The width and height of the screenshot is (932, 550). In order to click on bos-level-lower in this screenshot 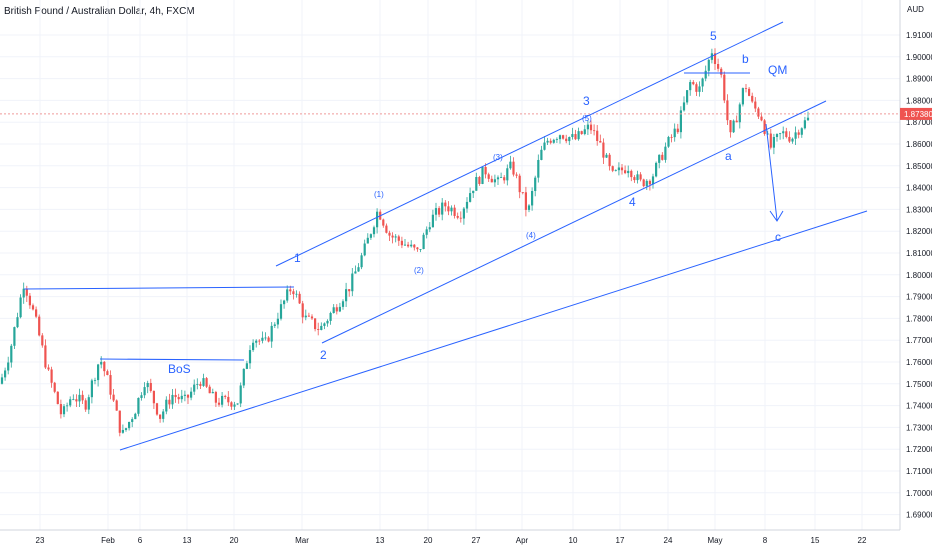, I will do `click(172, 359)`.